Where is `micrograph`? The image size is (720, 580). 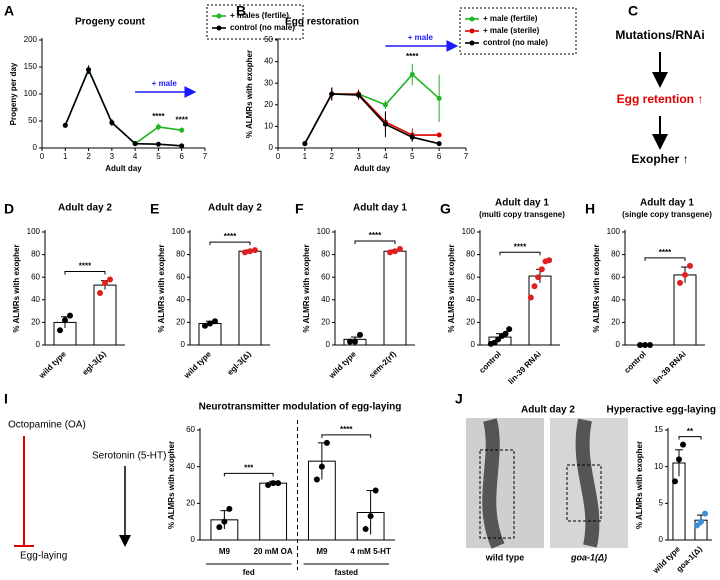 micrograph is located at coordinates (547, 483).